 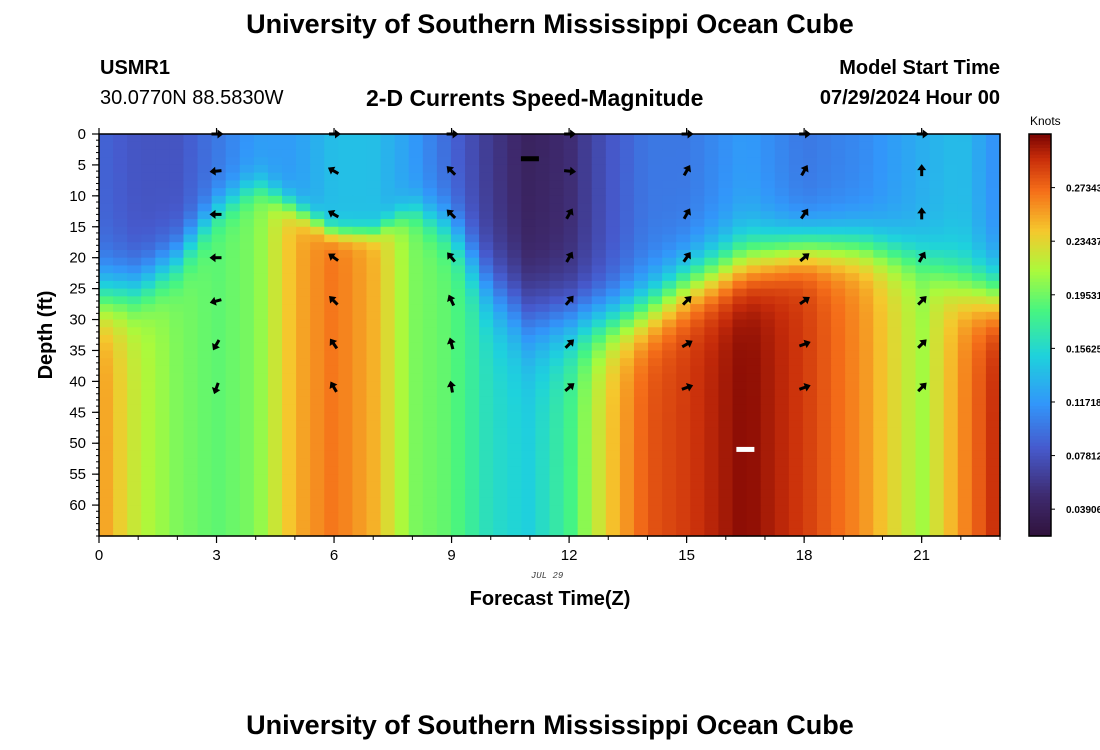 What do you see at coordinates (569, 300) in the screenshot?
I see `current-arrow` at bounding box center [569, 300].